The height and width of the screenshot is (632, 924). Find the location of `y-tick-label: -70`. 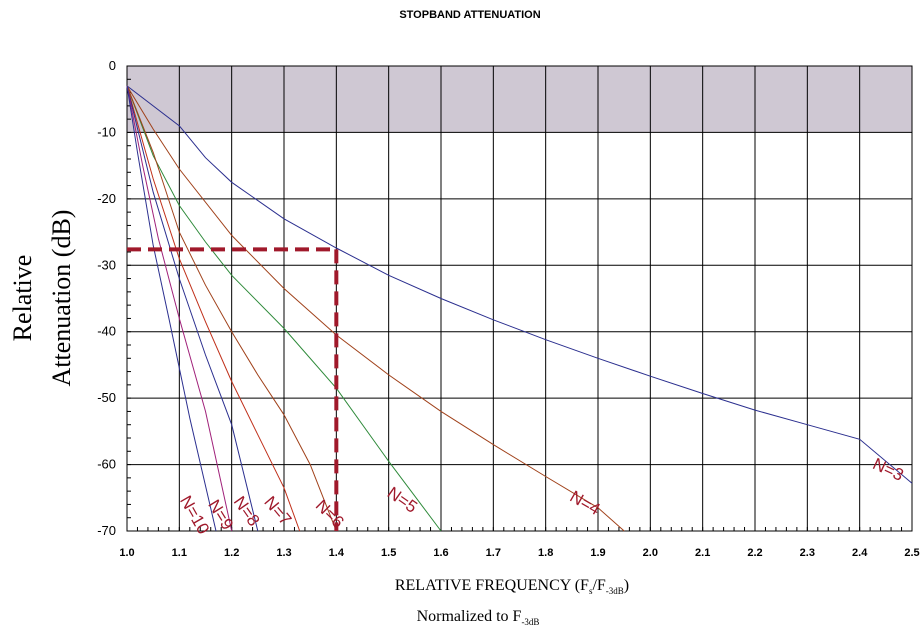

y-tick-label: -70 is located at coordinates (106, 530).